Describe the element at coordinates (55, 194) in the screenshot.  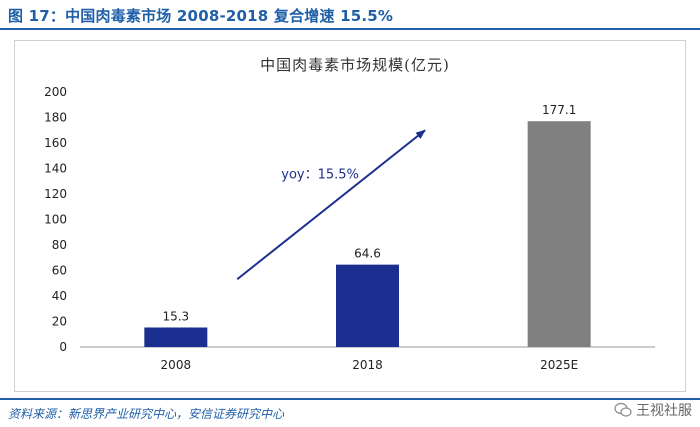
I see `y-tick-label: 120` at that location.